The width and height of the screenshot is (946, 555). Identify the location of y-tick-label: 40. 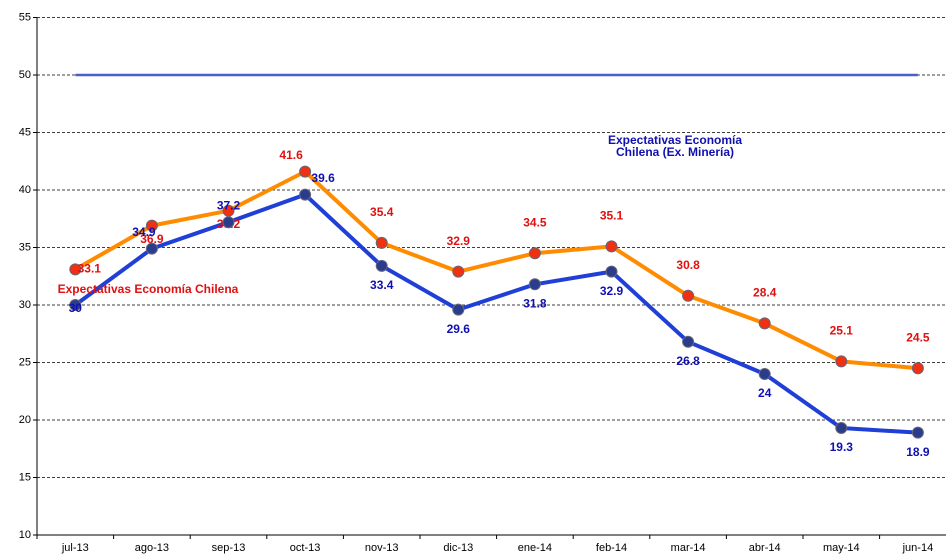
(25, 190).